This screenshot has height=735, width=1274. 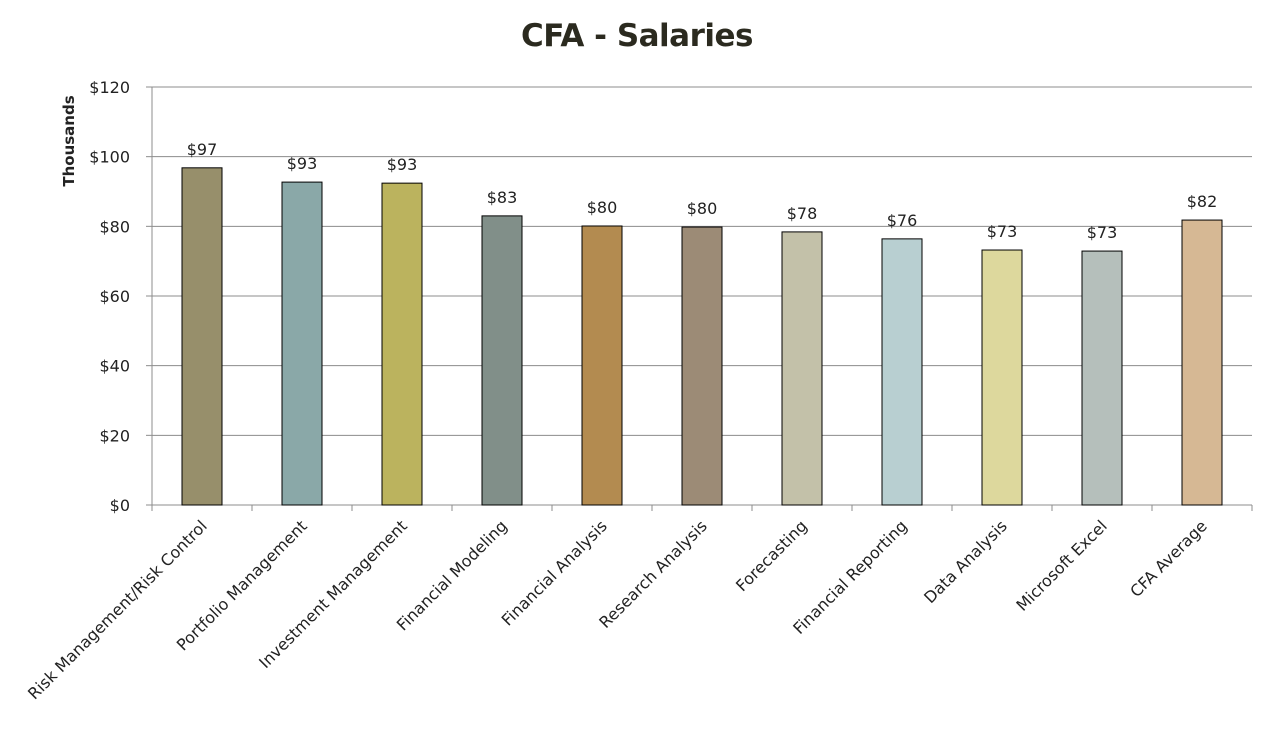 What do you see at coordinates (114, 296) in the screenshot?
I see `y-tick-label: $60` at bounding box center [114, 296].